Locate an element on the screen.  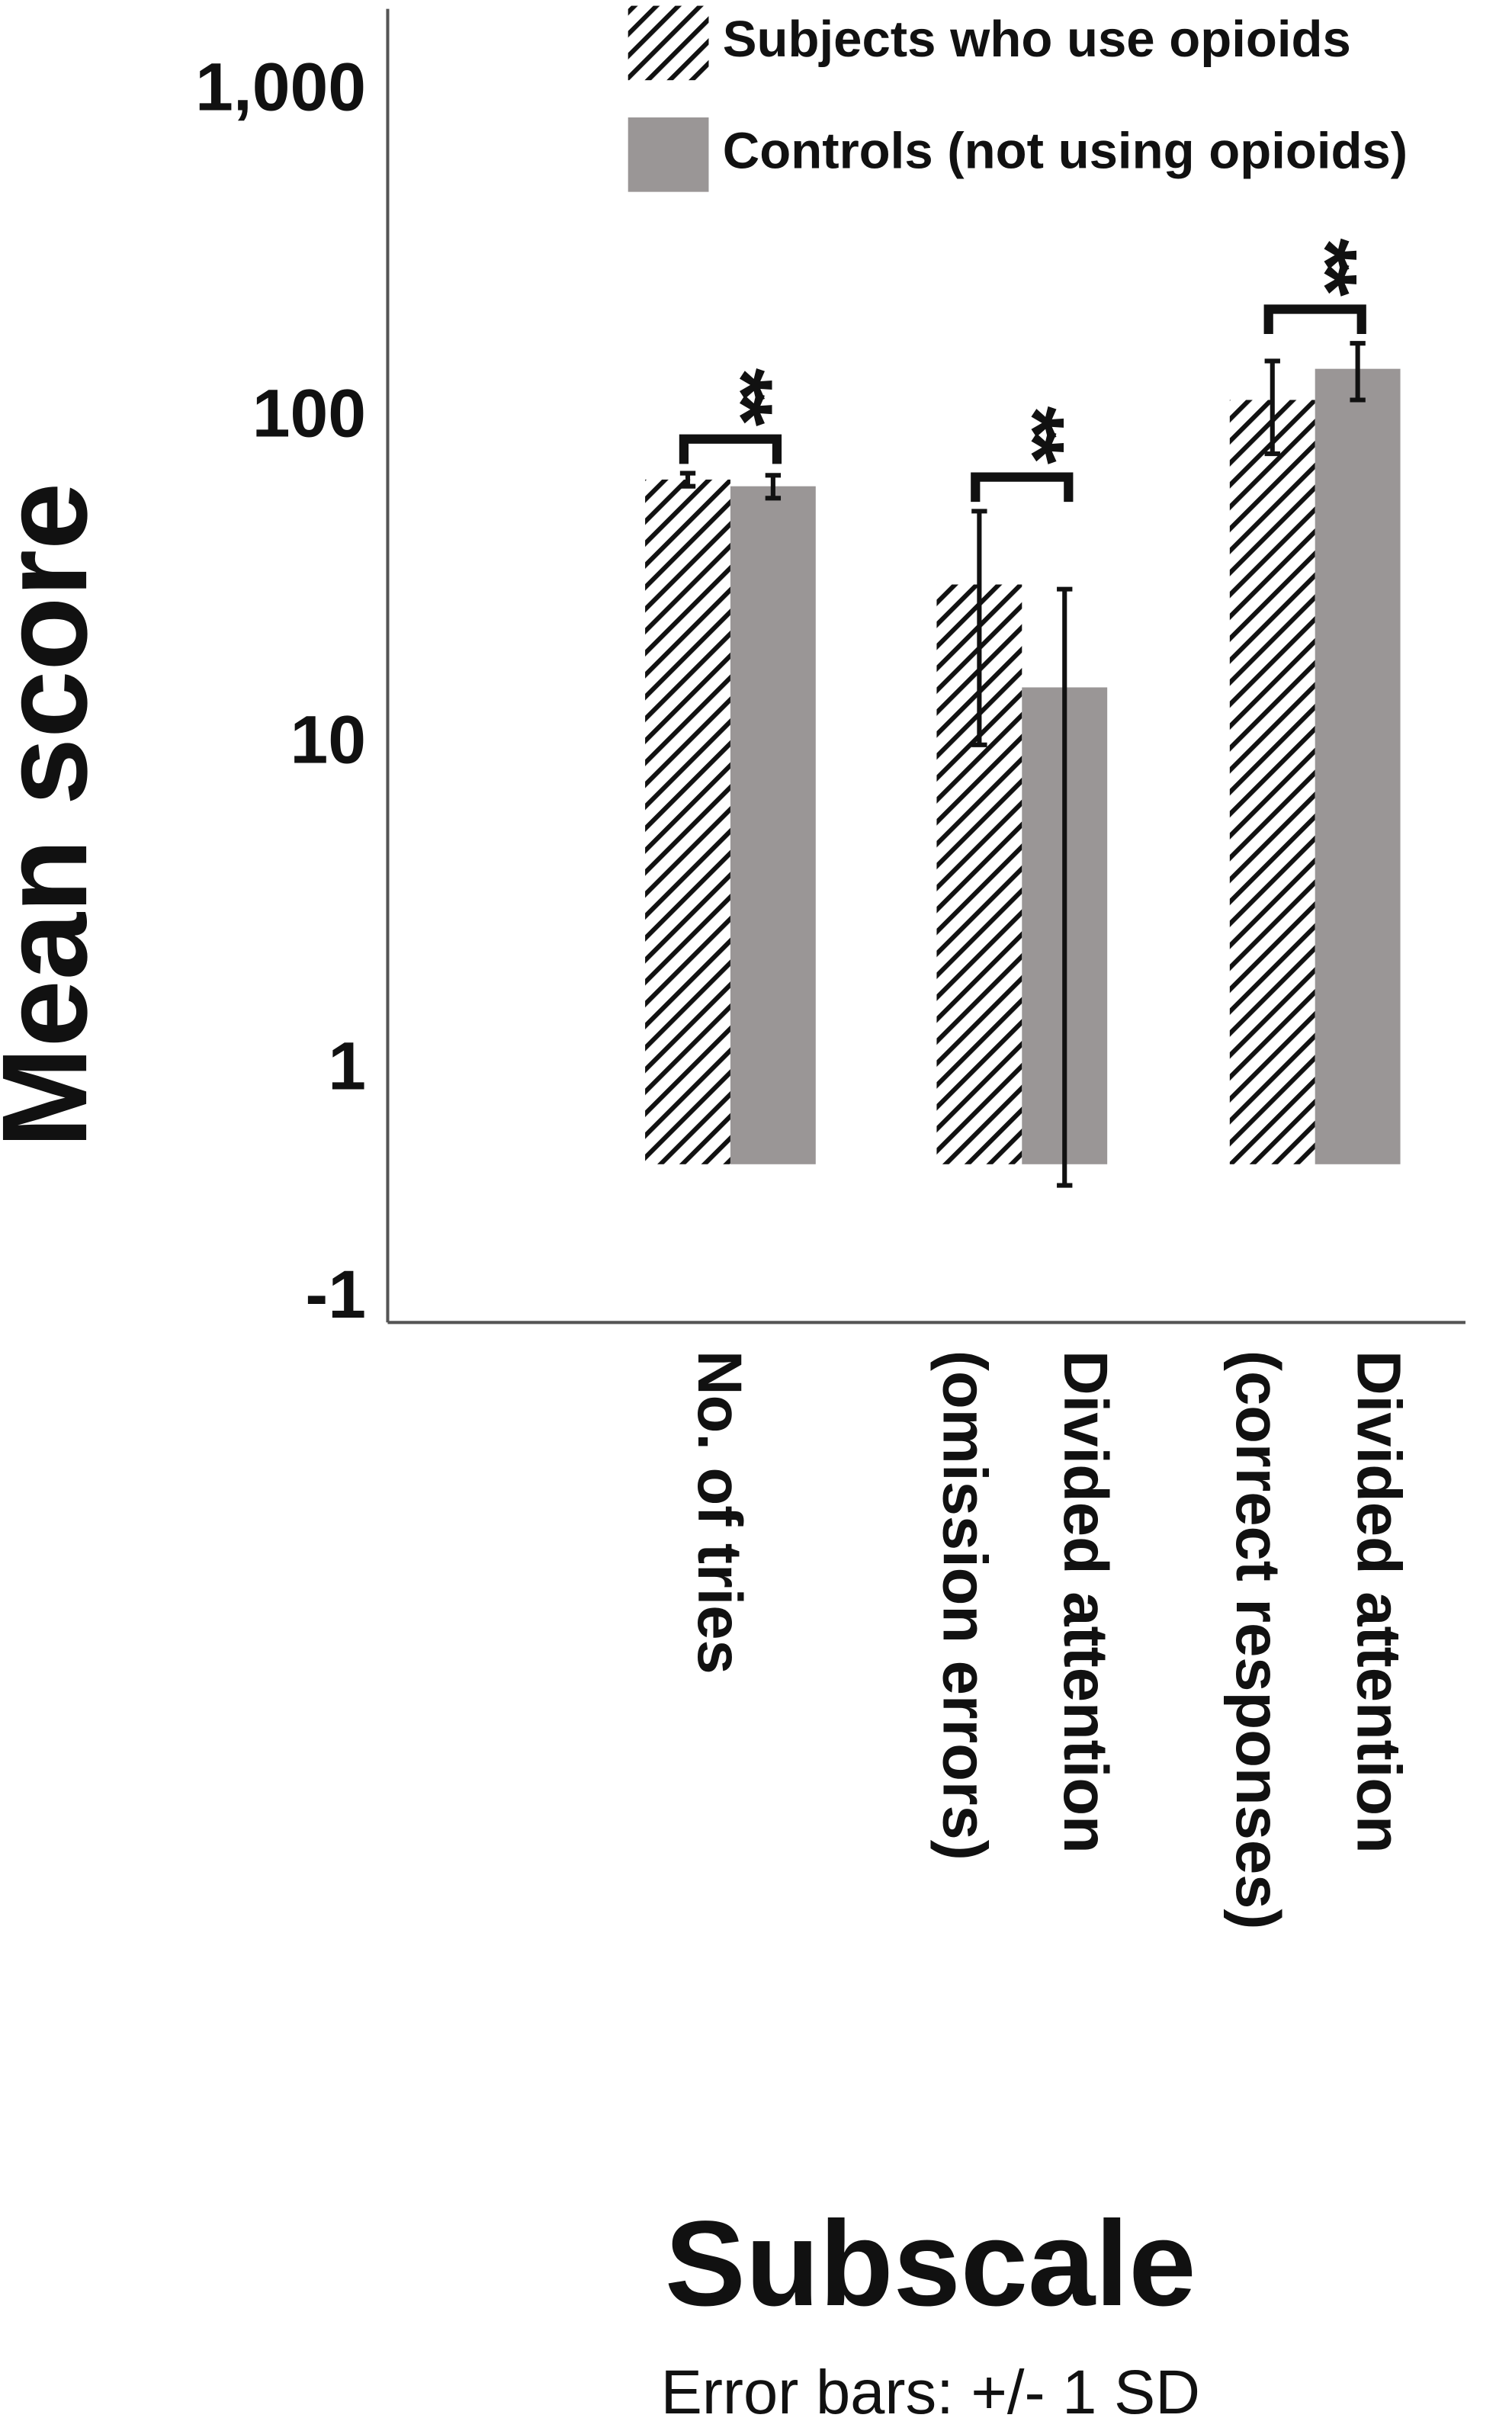
y-axis-label: Mean score is located at coordinates (56, 815).